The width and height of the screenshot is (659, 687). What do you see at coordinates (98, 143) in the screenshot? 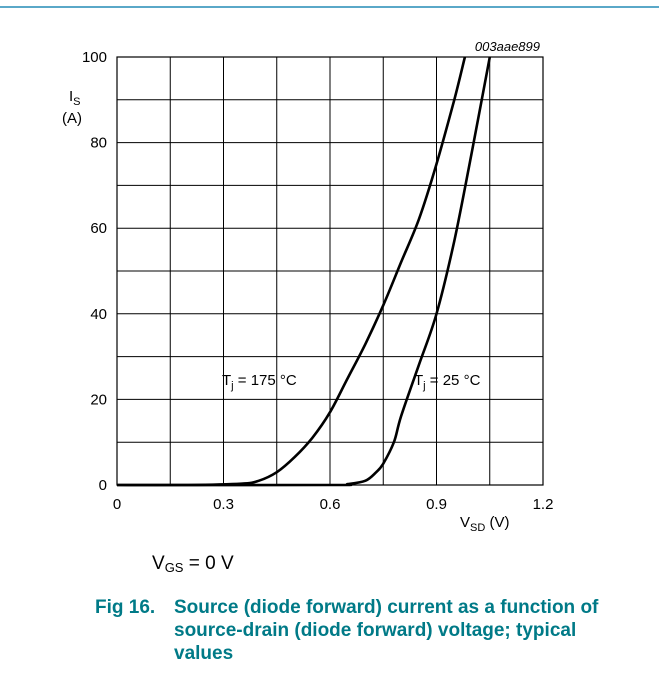
I see `y-tick-label-4: 80` at bounding box center [98, 143].